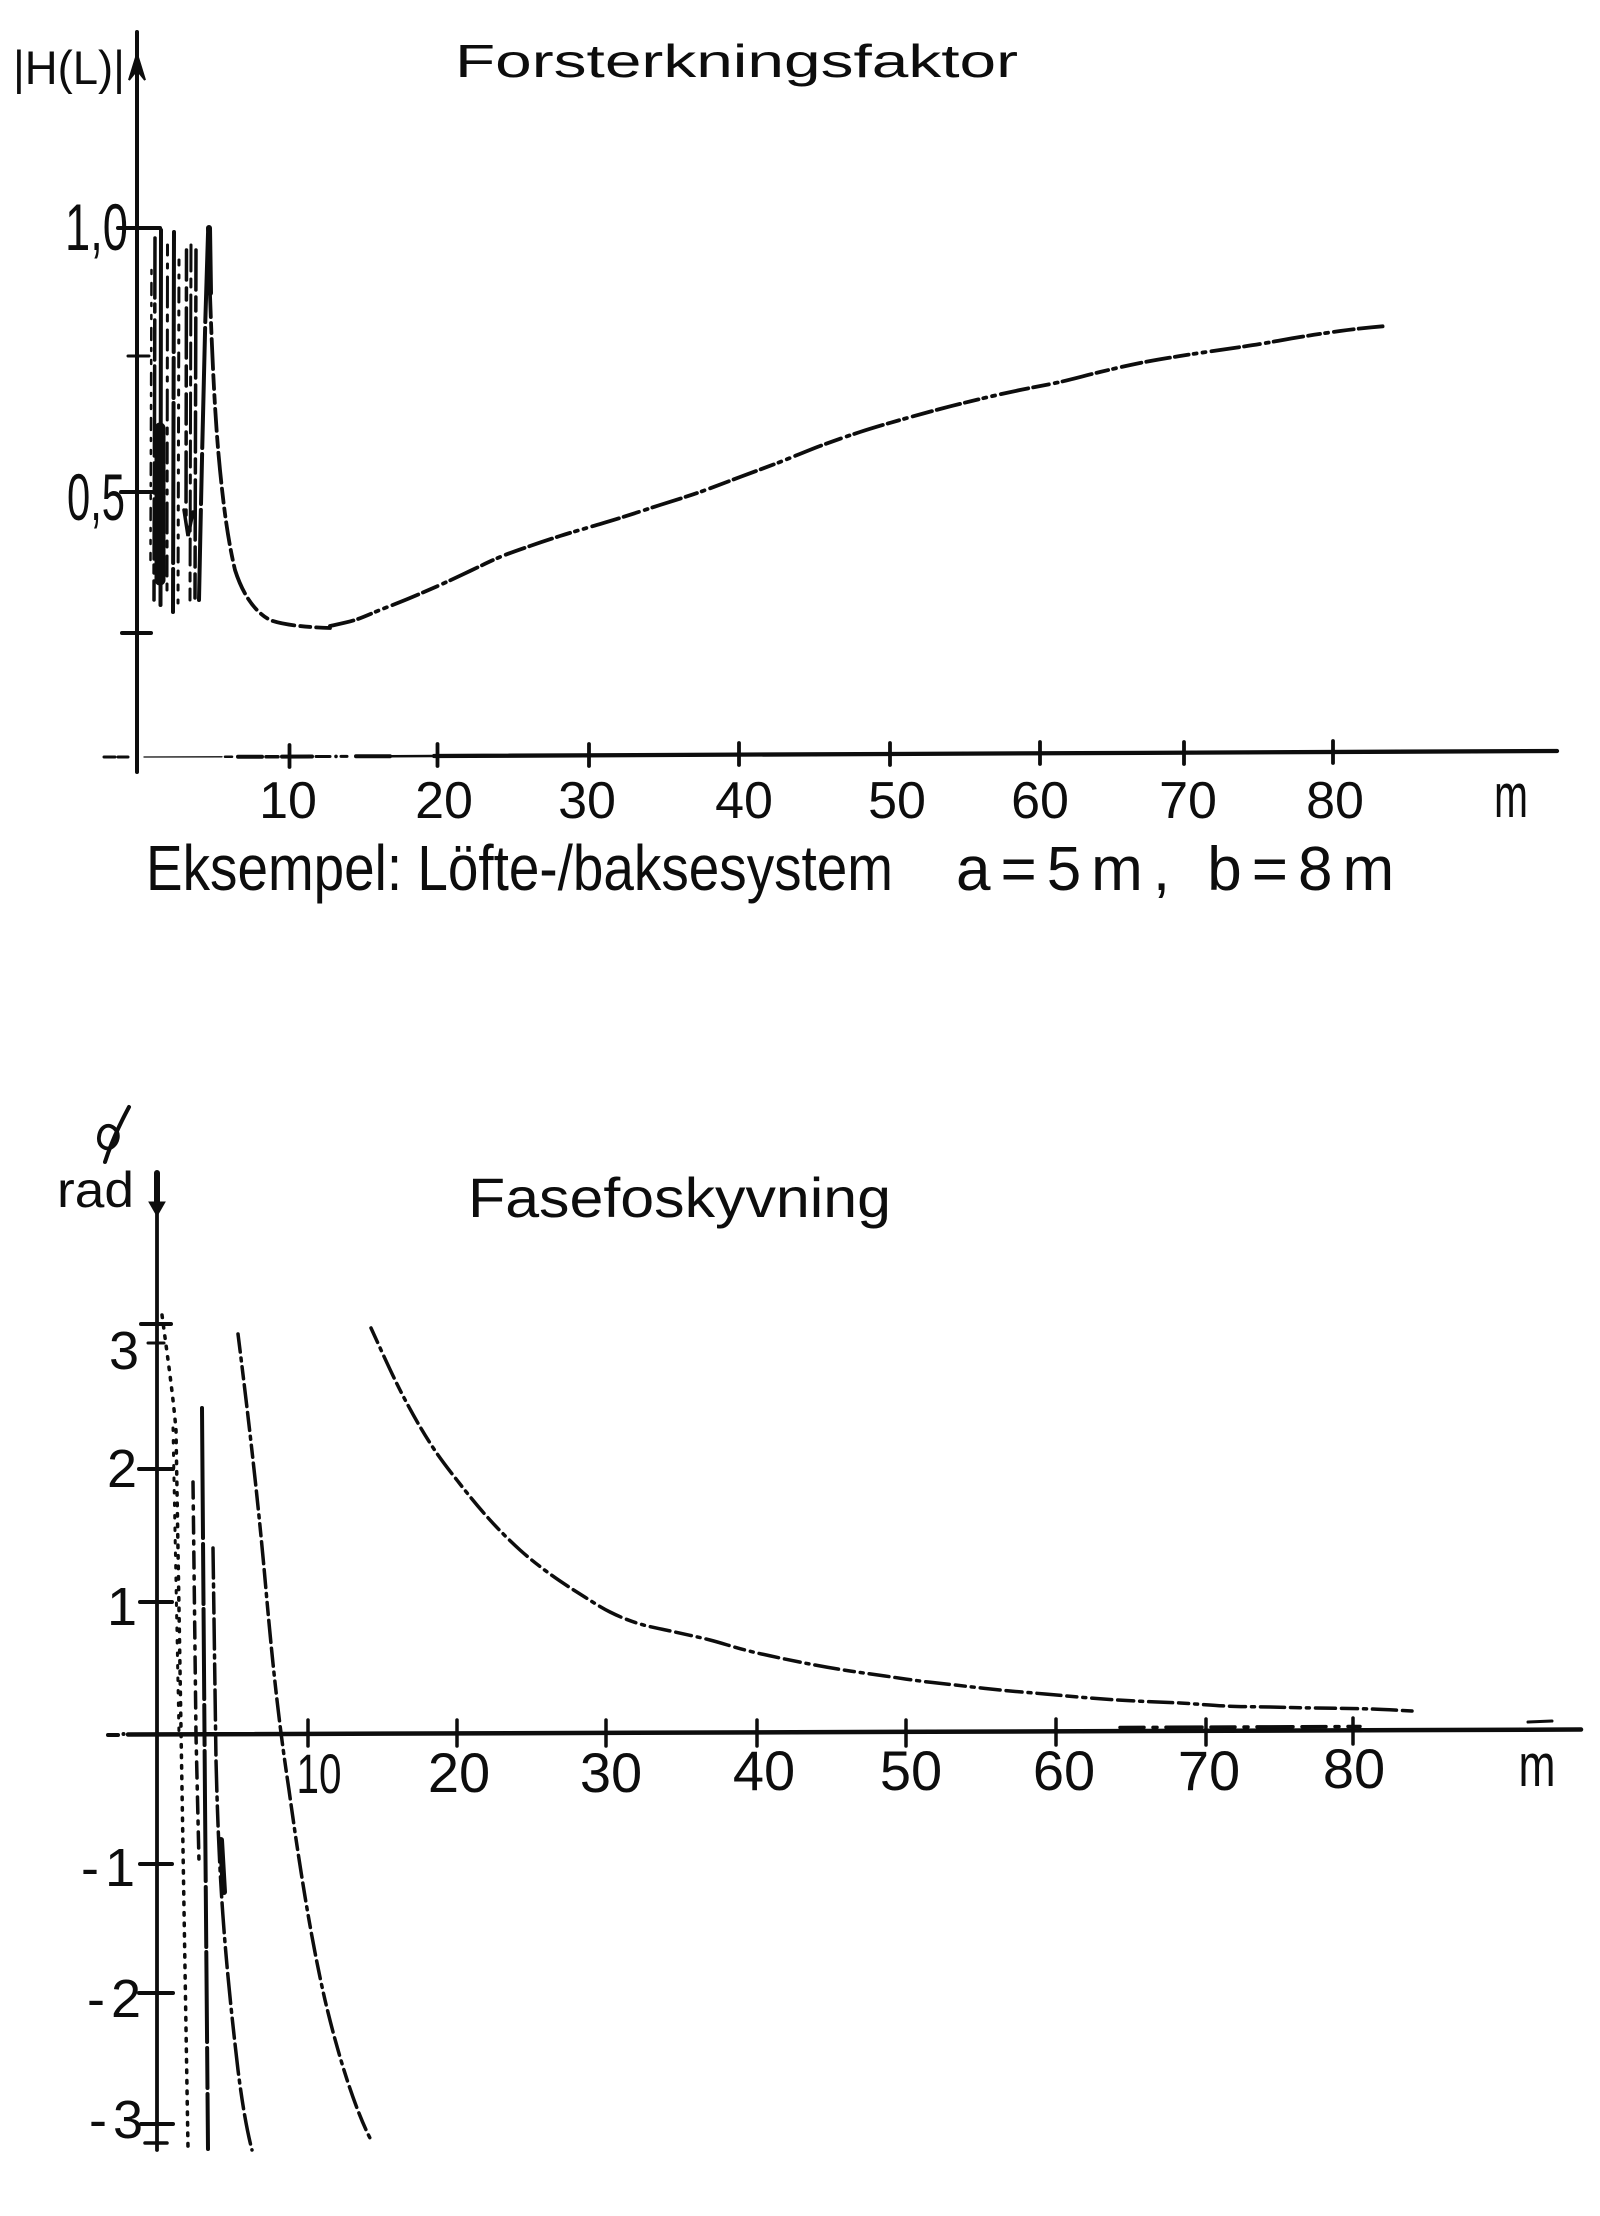 This screenshot has height=2216, width=1600. I want to click on svg-text: 3, so click(124, 1351).